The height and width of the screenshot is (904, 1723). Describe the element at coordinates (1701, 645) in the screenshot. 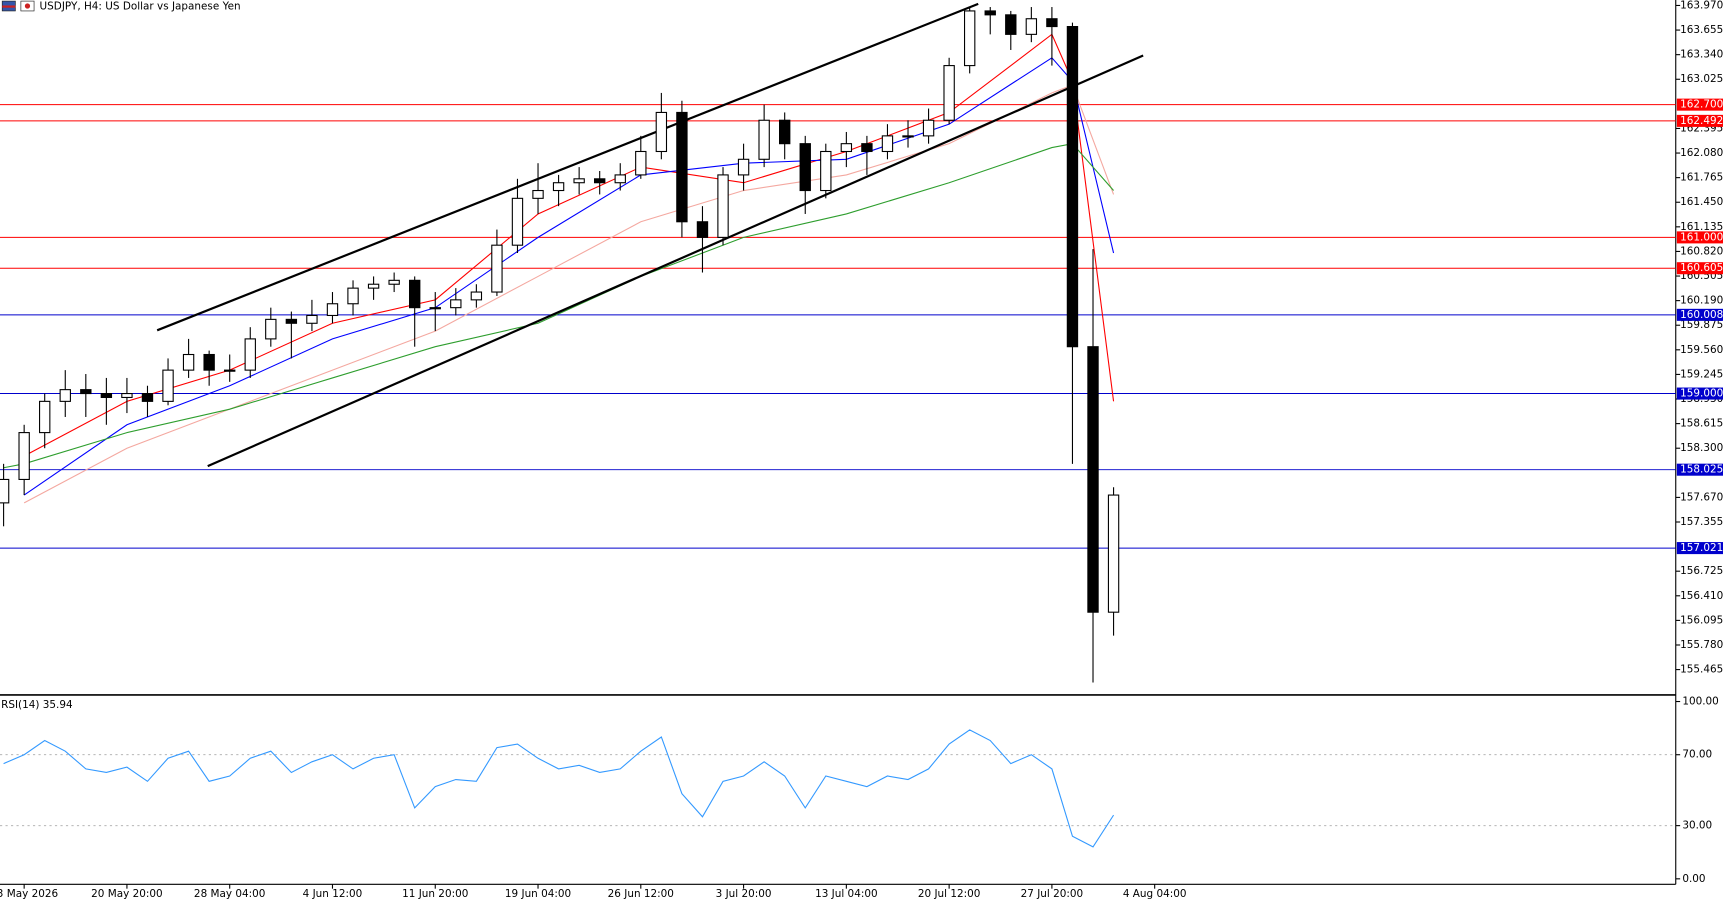

I see `y-tick-label: 155.780` at that location.